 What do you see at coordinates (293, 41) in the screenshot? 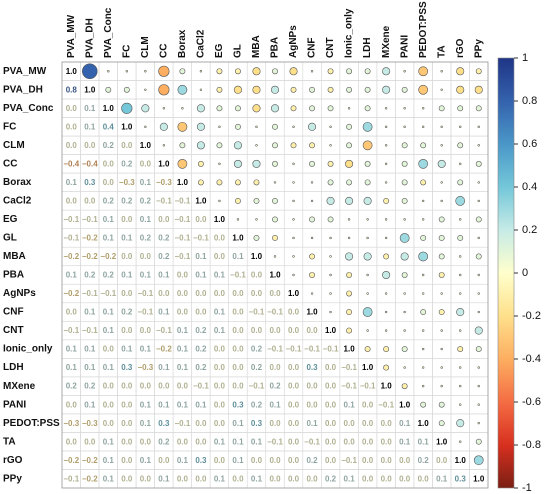
I see `column-label: AgNPs` at bounding box center [293, 41].